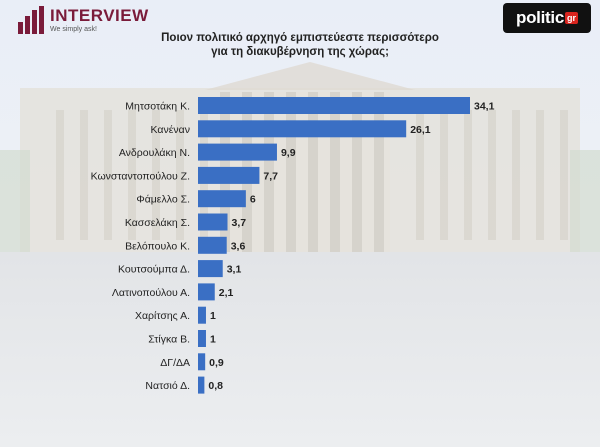 This screenshot has height=447, width=600. What do you see at coordinates (484, 107) in the screenshot?
I see `value-label: 34,1` at bounding box center [484, 107].